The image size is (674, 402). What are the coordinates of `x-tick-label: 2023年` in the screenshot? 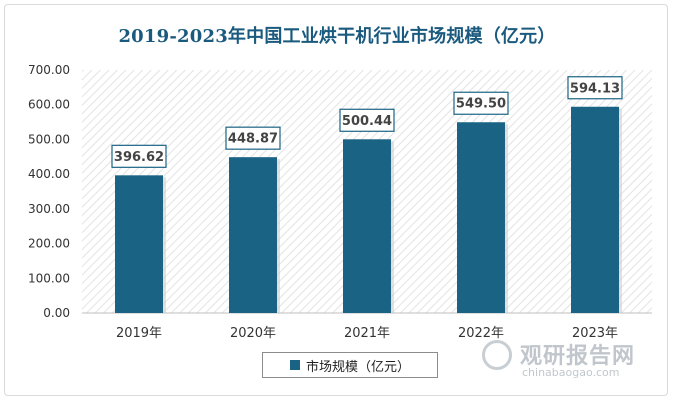 It's located at (595, 333).